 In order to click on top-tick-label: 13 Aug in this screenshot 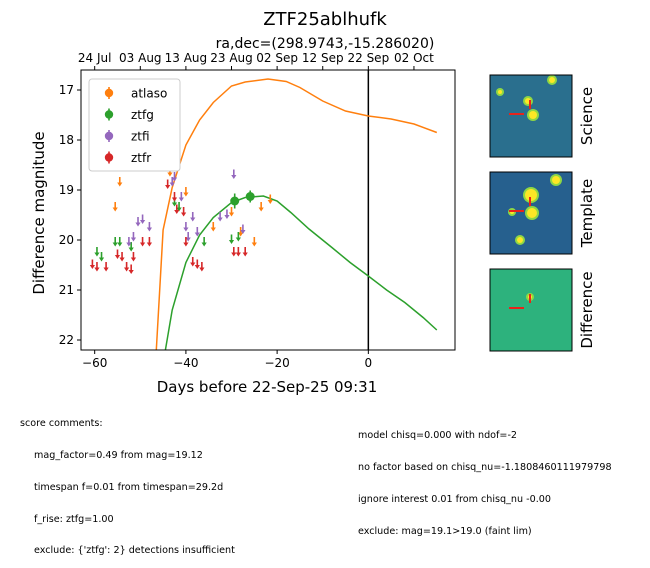, I will do `click(186, 58)`.